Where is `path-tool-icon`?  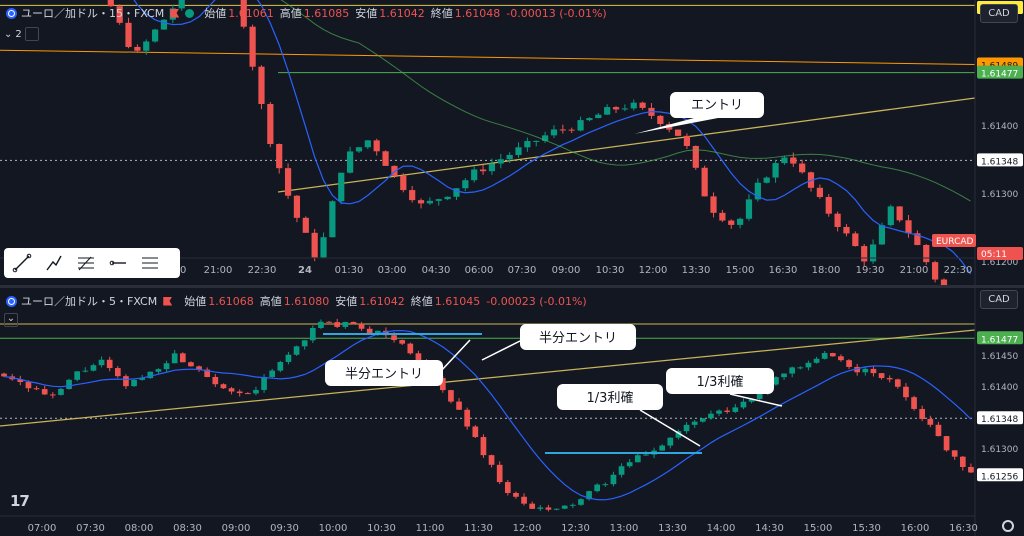 path-tool-icon is located at coordinates (54, 263).